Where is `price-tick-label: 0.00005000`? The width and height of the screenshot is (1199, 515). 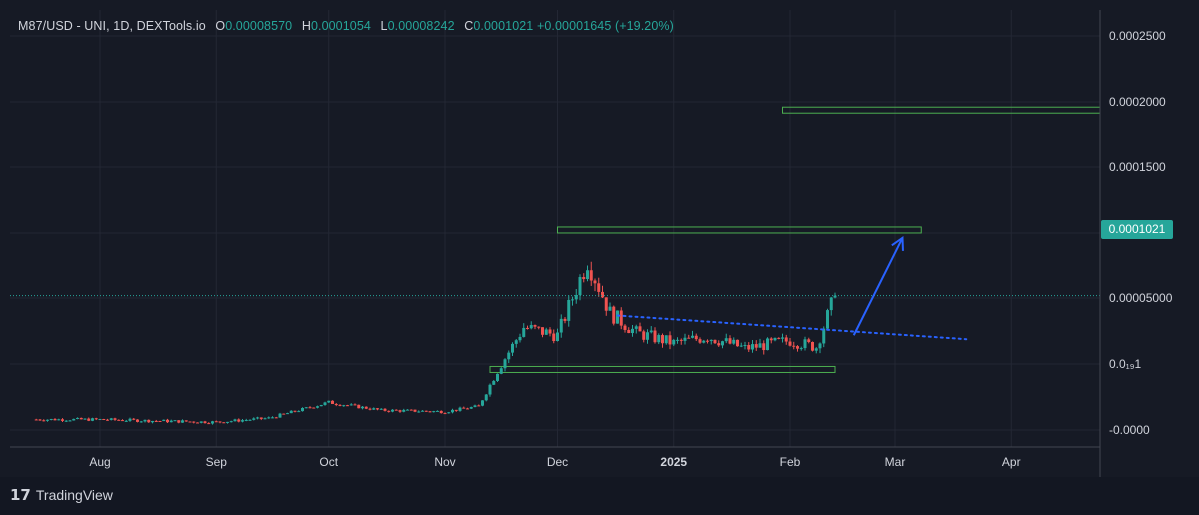 price-tick-label: 0.00005000 is located at coordinates (1141, 298).